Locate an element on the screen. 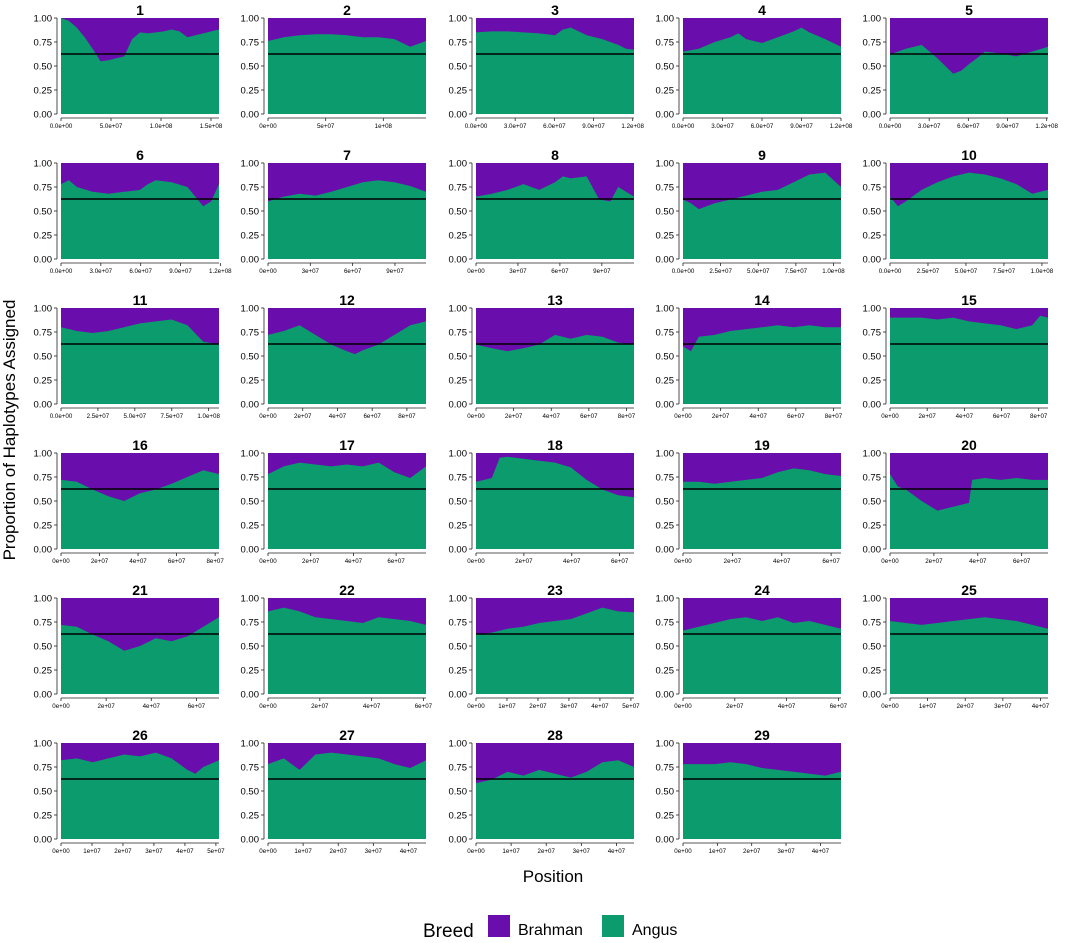 The width and height of the screenshot is (1065, 943). panel-title: 29 is located at coordinates (762, 735).